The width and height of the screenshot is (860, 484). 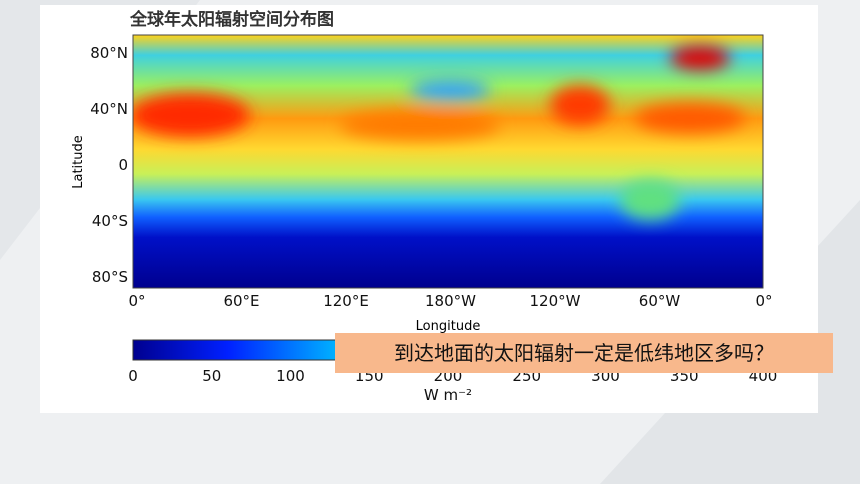 I want to click on y-tick-label: 80°N, so click(x=109, y=53).